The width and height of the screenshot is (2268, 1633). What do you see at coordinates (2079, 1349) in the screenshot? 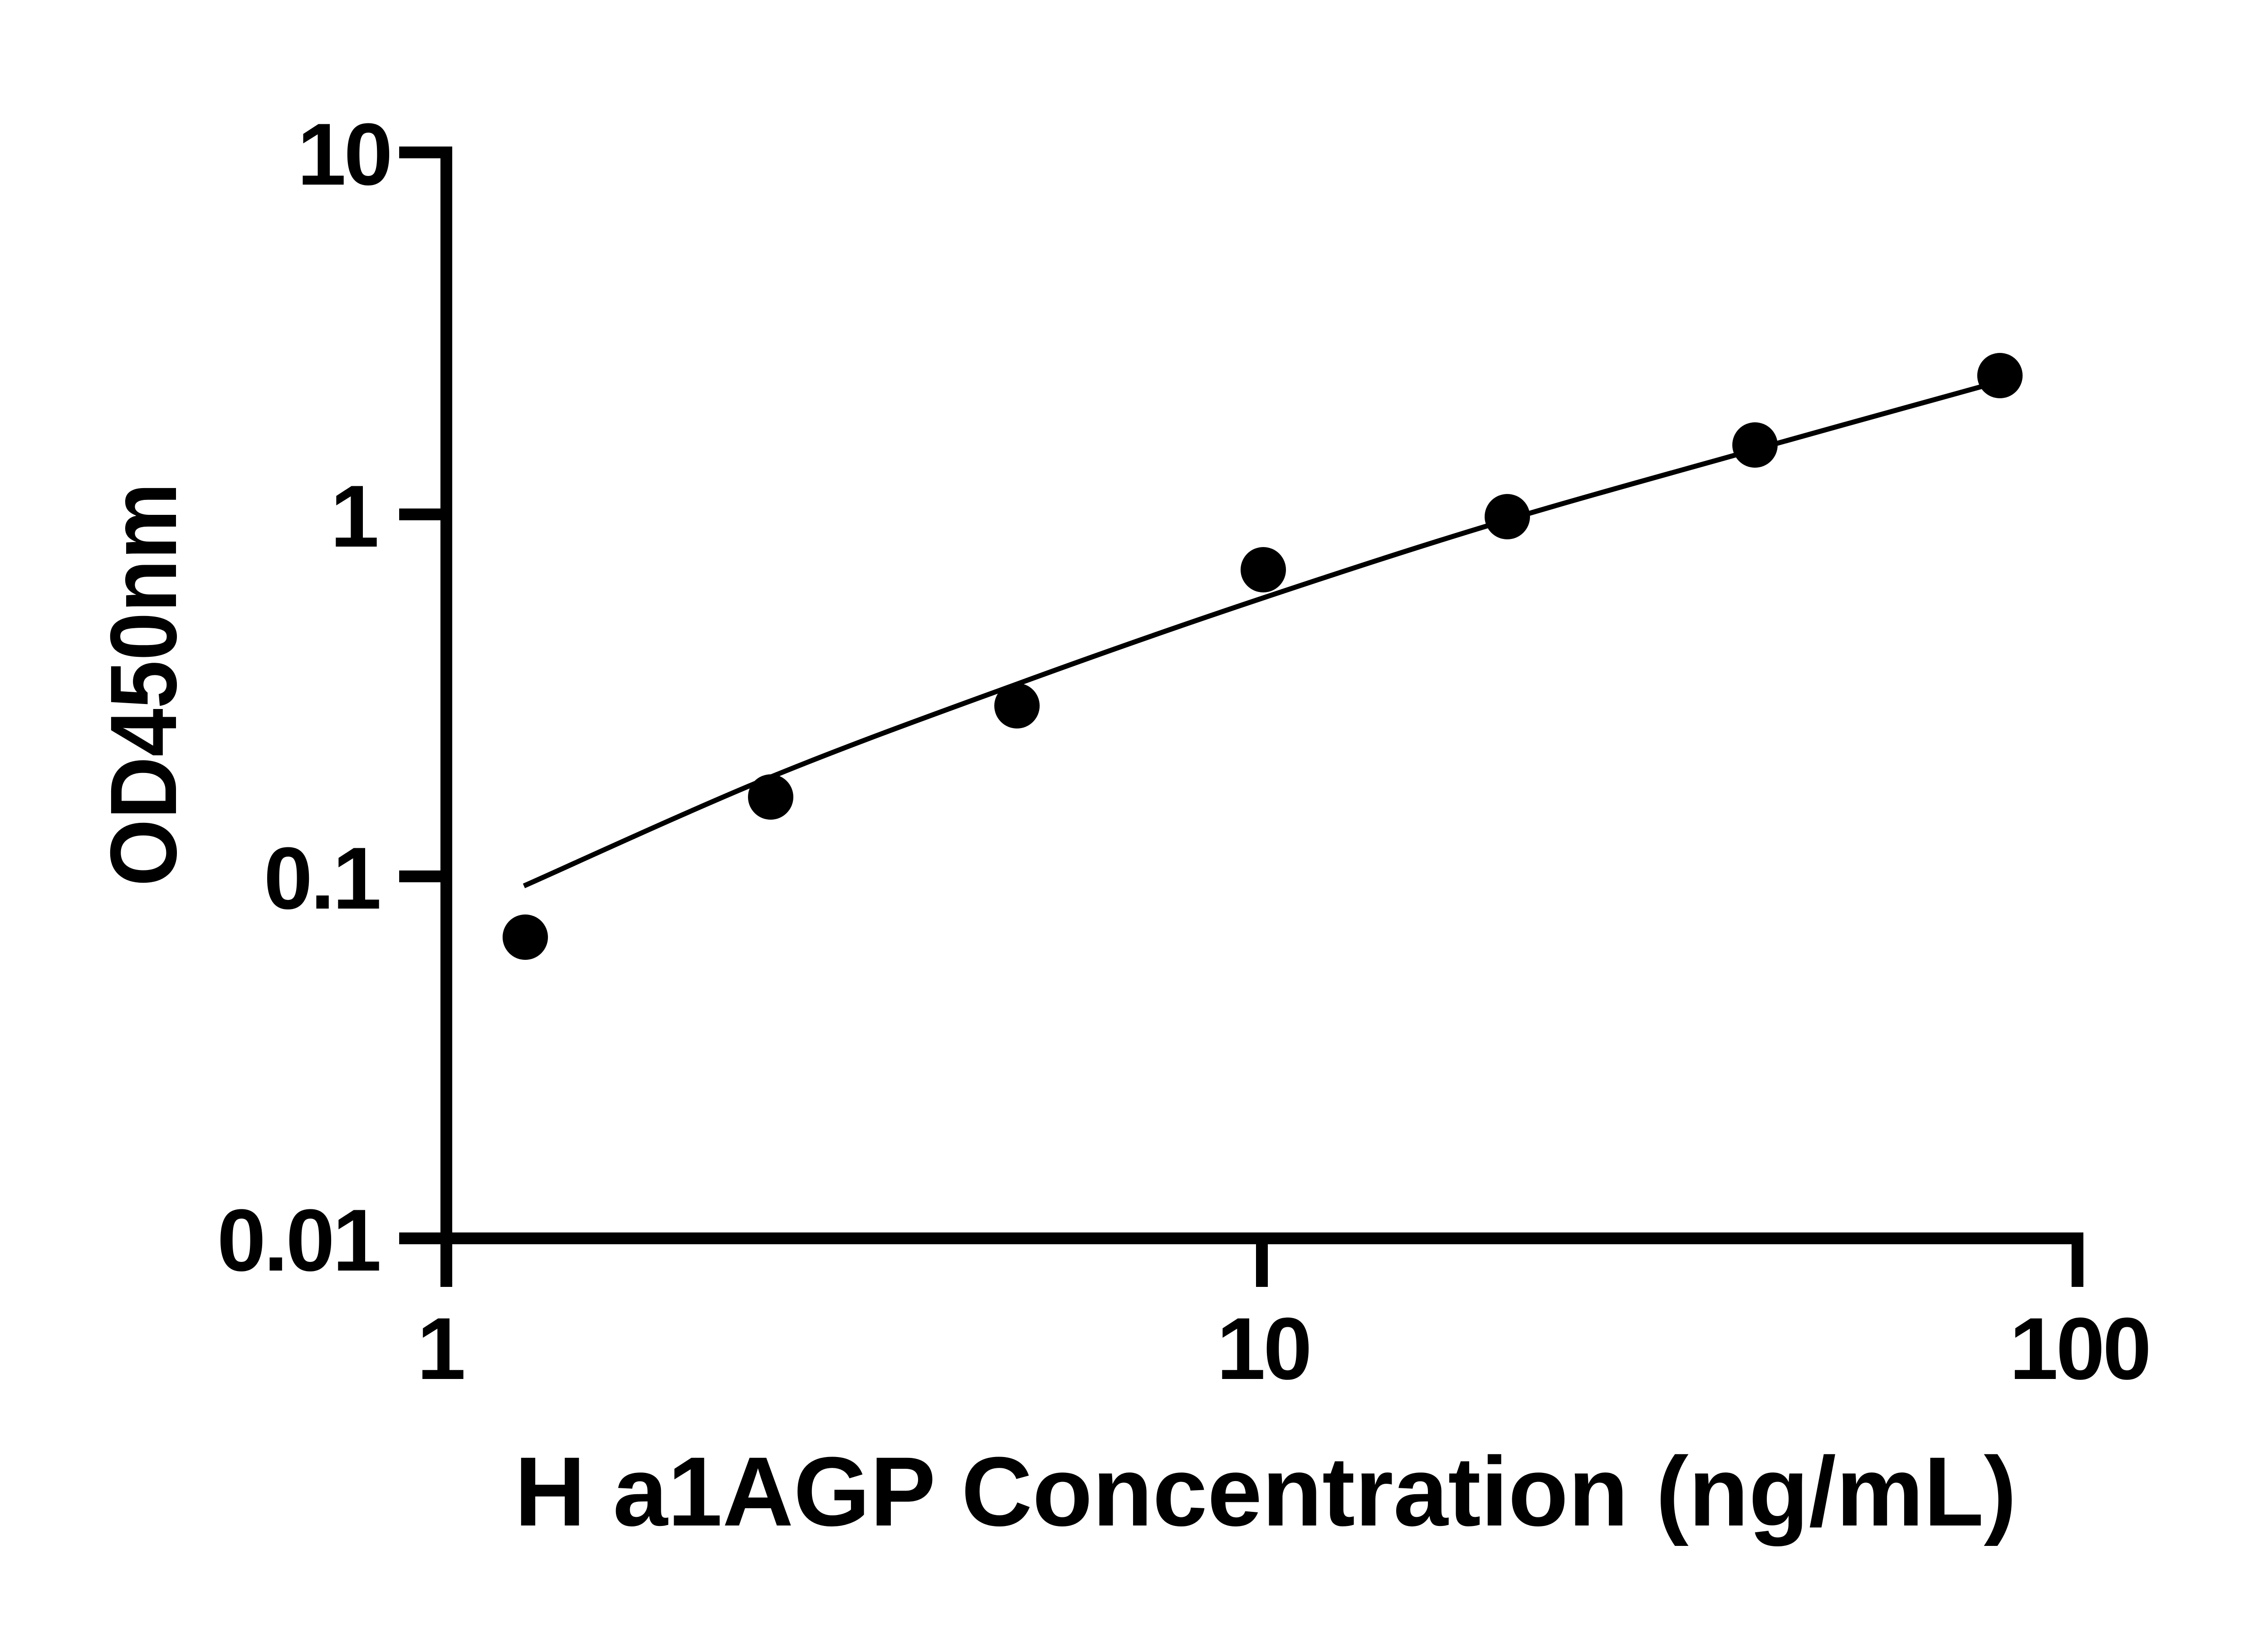
I see `svg-text: 100` at bounding box center [2079, 1349].